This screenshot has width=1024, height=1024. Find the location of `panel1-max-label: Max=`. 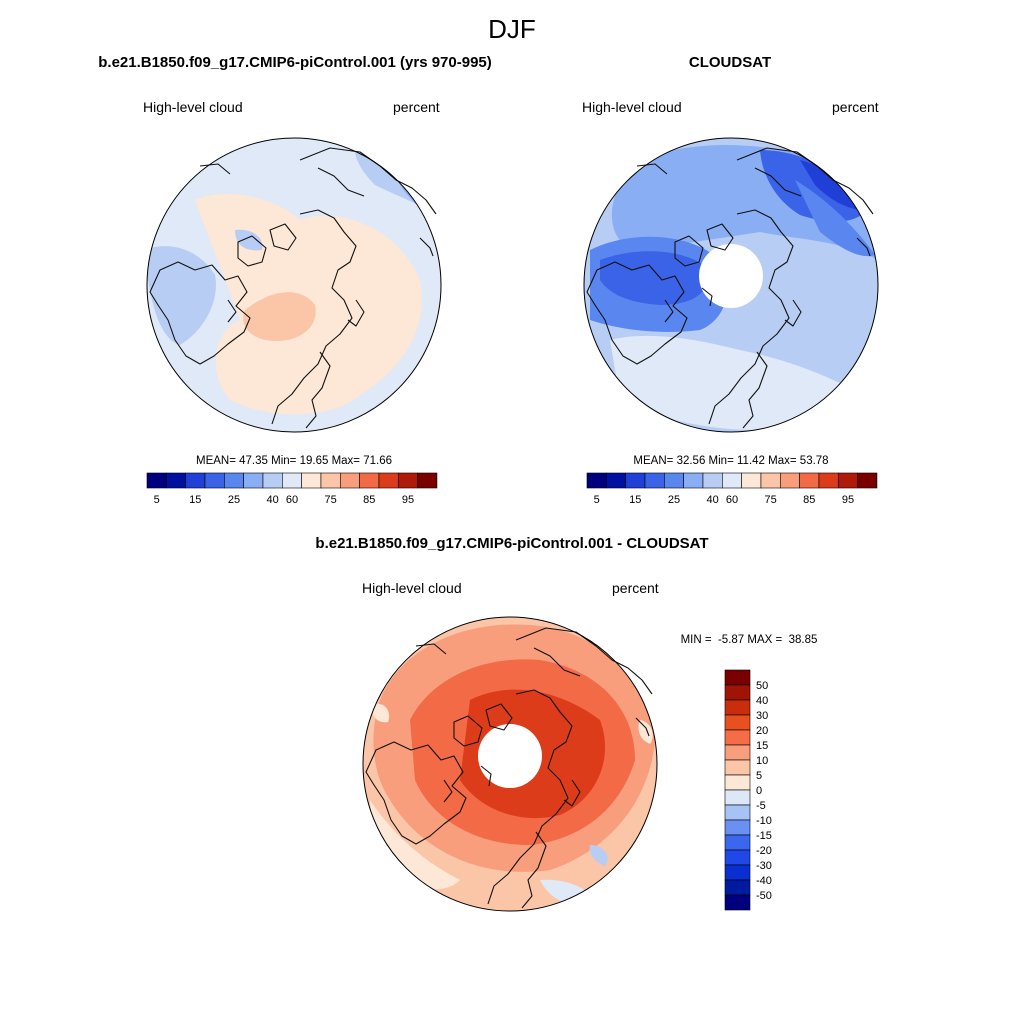

panel1-max-label: Max= is located at coordinates (346, 461).